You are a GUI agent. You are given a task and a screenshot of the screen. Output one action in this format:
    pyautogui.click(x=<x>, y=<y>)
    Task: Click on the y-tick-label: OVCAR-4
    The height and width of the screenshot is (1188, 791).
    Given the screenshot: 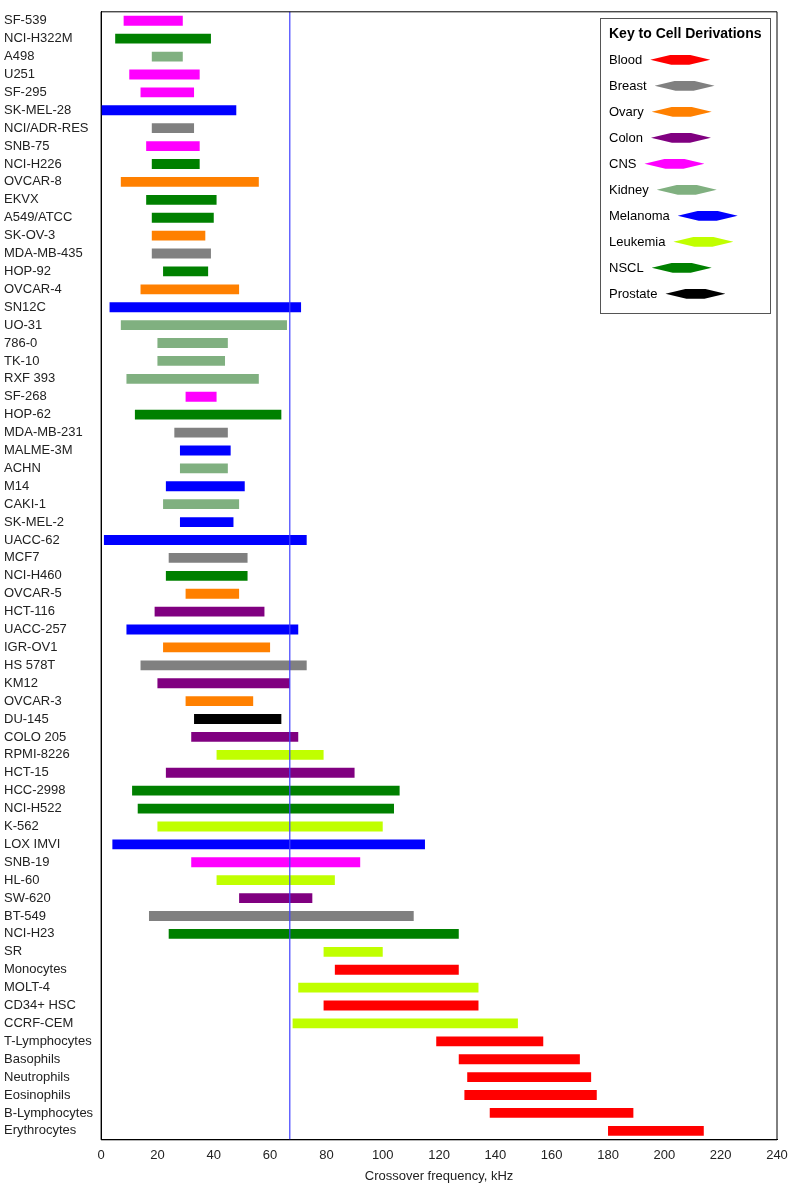 What is the action you would take?
    pyautogui.click(x=33, y=288)
    